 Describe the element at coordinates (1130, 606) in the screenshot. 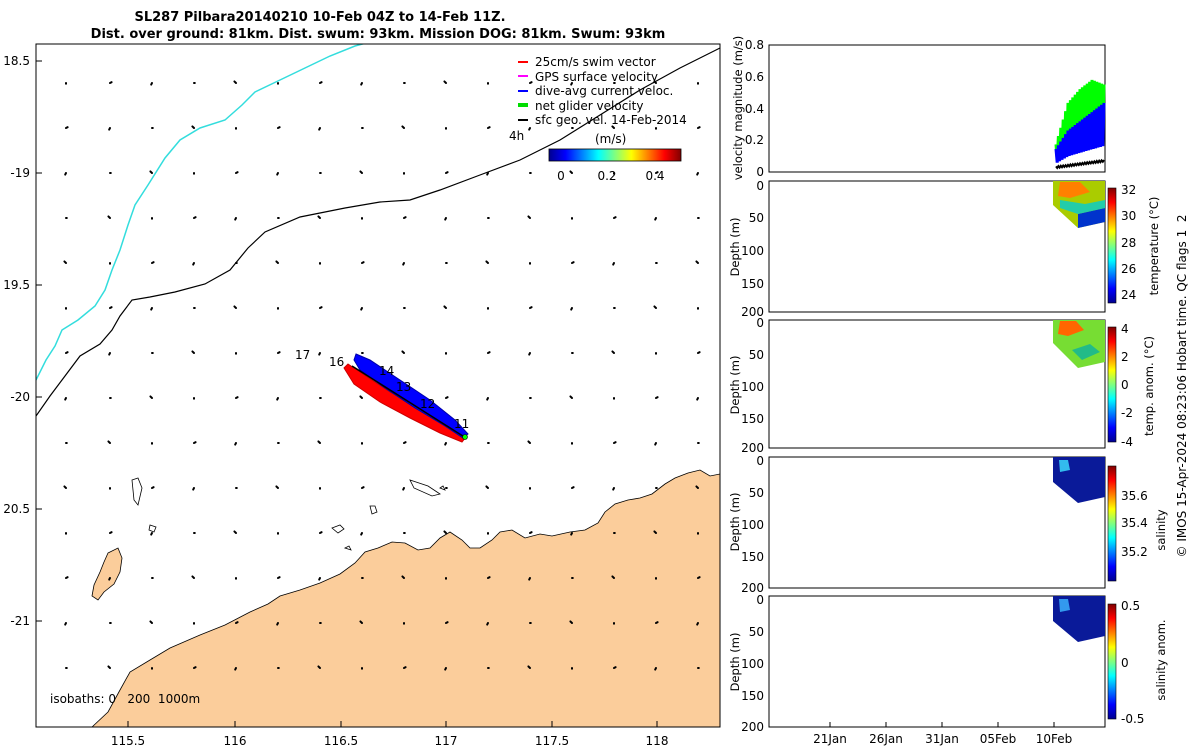

I see `colorbar-tick: 0.5` at that location.